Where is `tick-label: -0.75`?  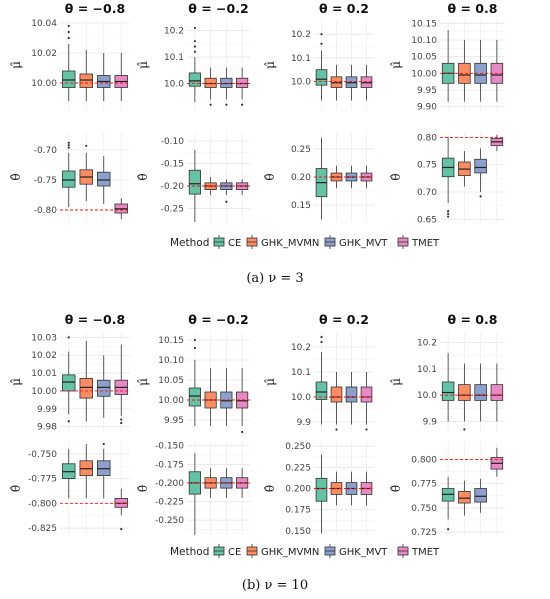
tick-label: -0.75 is located at coordinates (45, 181).